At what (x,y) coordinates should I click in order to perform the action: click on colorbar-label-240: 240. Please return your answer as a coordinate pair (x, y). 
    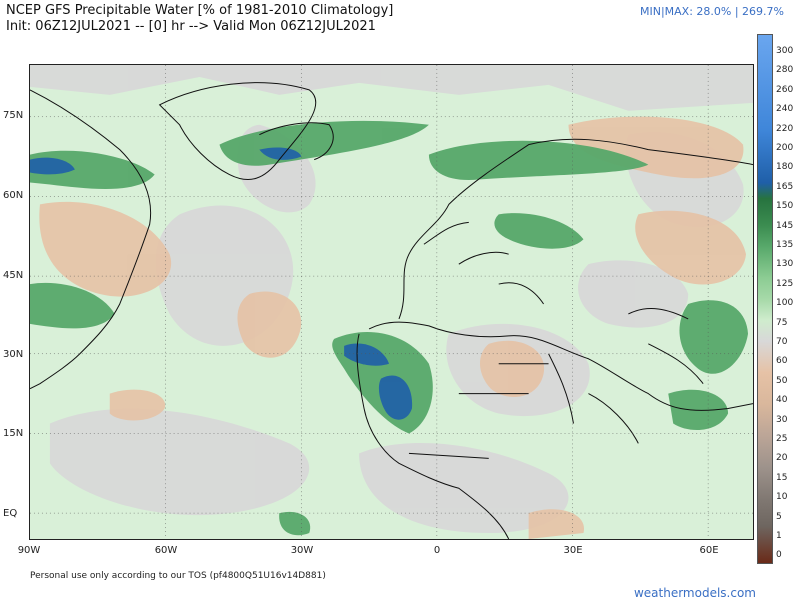
    Looking at the image, I should click on (785, 109).